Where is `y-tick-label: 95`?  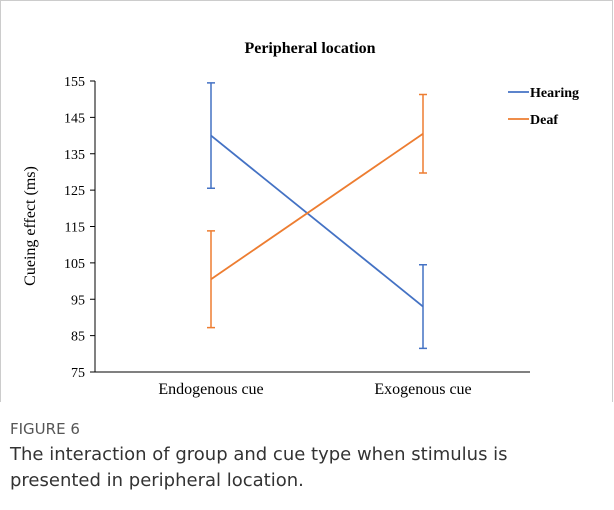
y-tick-label: 95 is located at coordinates (78, 300).